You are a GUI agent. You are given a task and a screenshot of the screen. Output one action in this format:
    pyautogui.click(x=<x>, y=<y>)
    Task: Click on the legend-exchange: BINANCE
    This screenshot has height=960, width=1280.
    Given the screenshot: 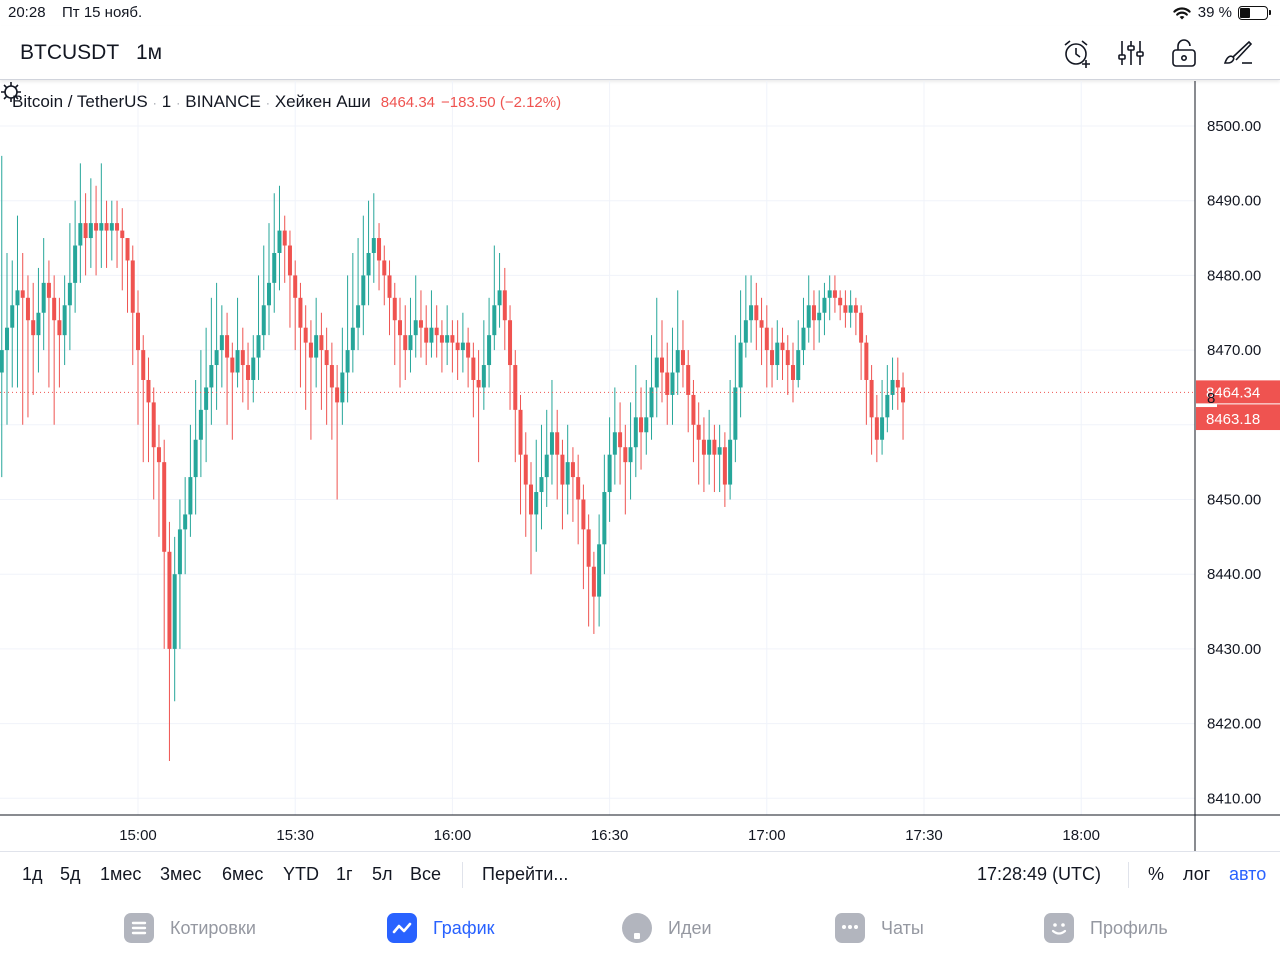 What is the action you would take?
    pyautogui.click(x=223, y=101)
    